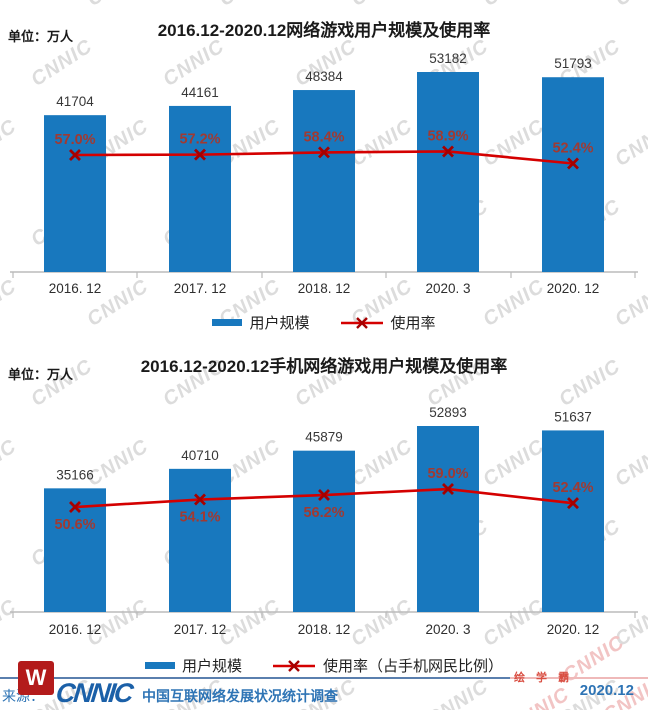  I want to click on bar-value-label: 45879, so click(324, 437).